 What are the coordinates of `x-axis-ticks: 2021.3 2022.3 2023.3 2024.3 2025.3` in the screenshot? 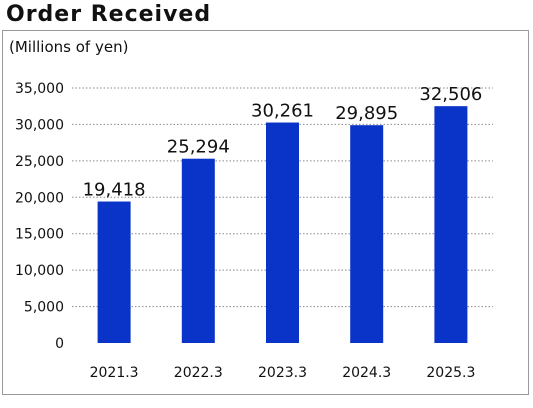 It's located at (283, 373).